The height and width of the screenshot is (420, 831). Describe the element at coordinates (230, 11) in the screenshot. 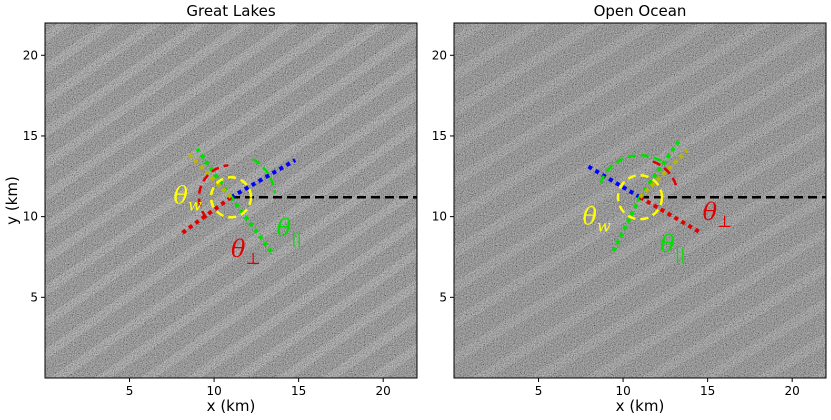

I see `panel-title: Great Lakes` at that location.